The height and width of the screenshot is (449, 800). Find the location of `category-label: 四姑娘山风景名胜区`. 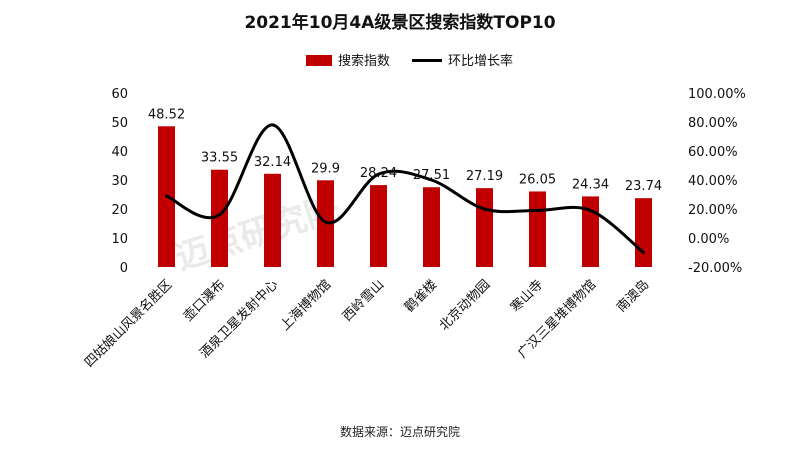

category-label: 四姑娘山风景名胜区 is located at coordinates (128, 324).